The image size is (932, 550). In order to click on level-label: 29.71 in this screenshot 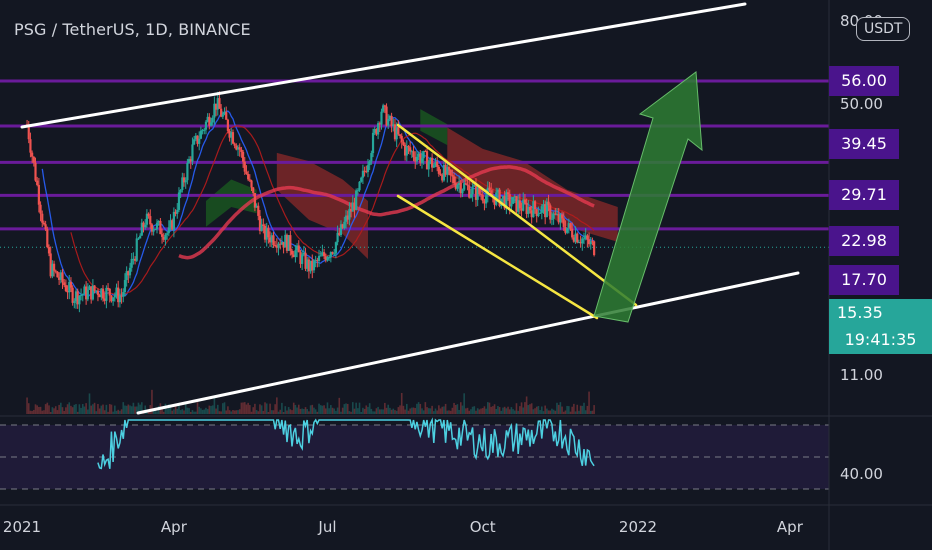, I will do `click(864, 195)`.